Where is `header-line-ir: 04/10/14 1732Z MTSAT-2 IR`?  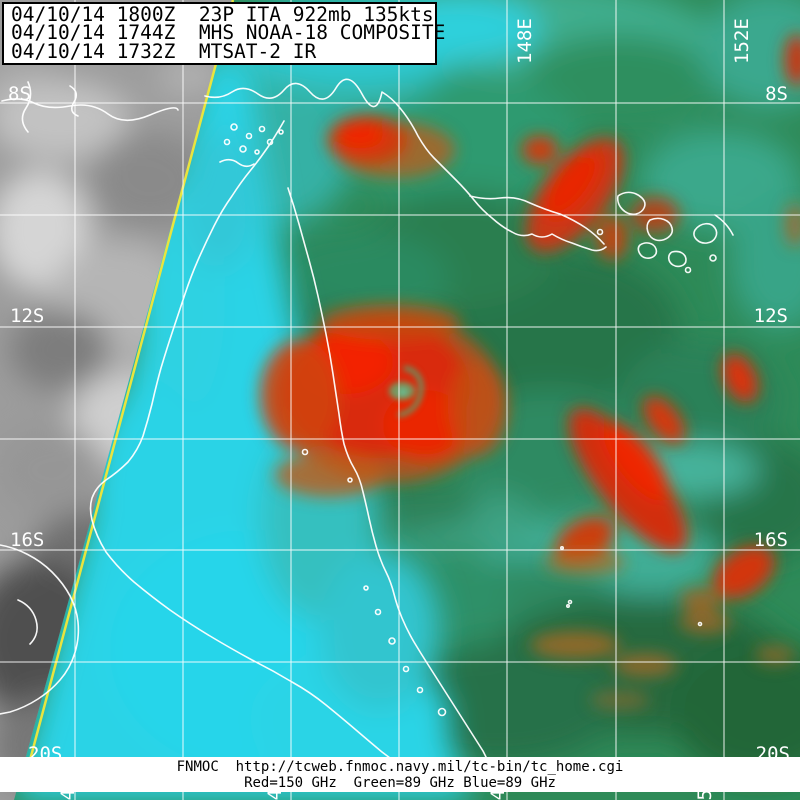 header-line-ir: 04/10/14 1732Z MTSAT-2 IR is located at coordinates (164, 51).